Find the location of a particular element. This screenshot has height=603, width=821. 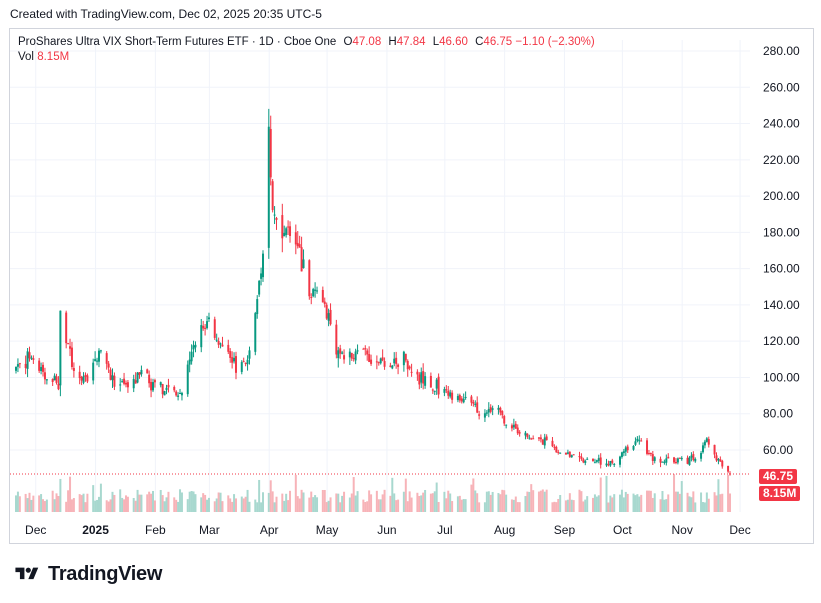

close-value: 46.75 is located at coordinates (498, 42).